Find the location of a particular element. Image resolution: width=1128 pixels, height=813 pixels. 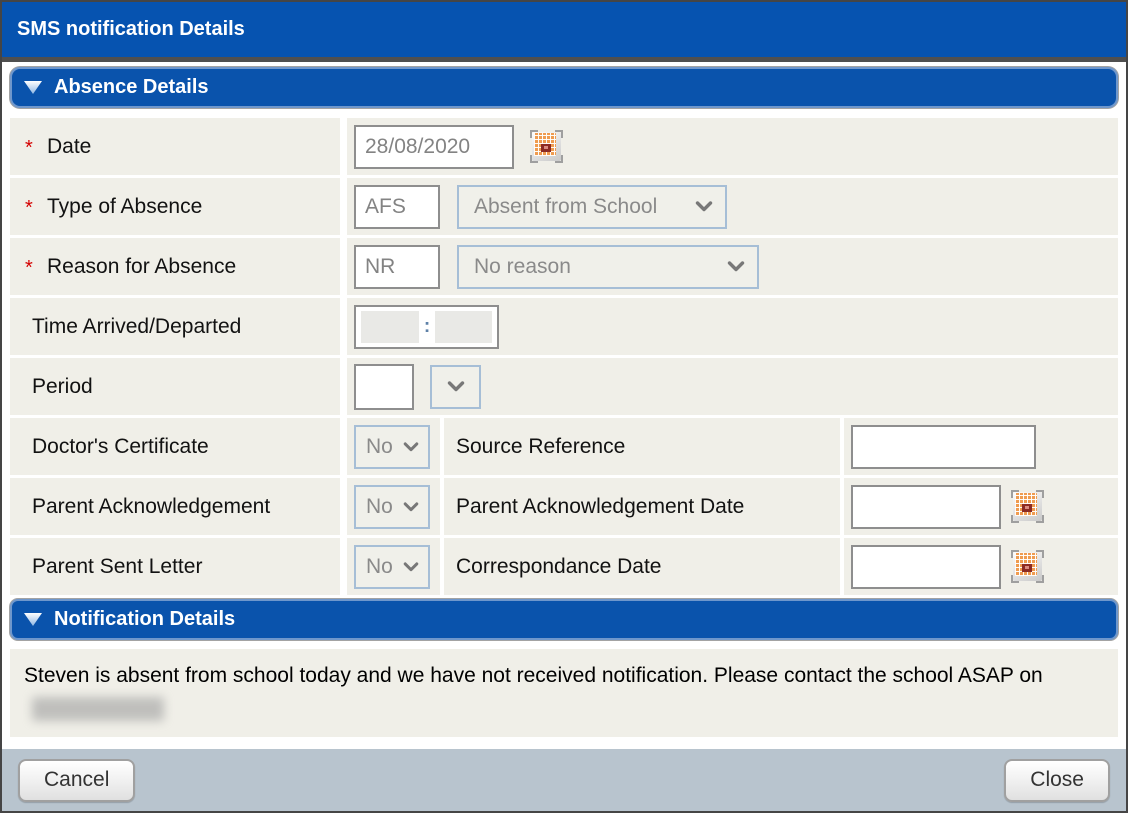

close-button: Close is located at coordinates (1057, 780).